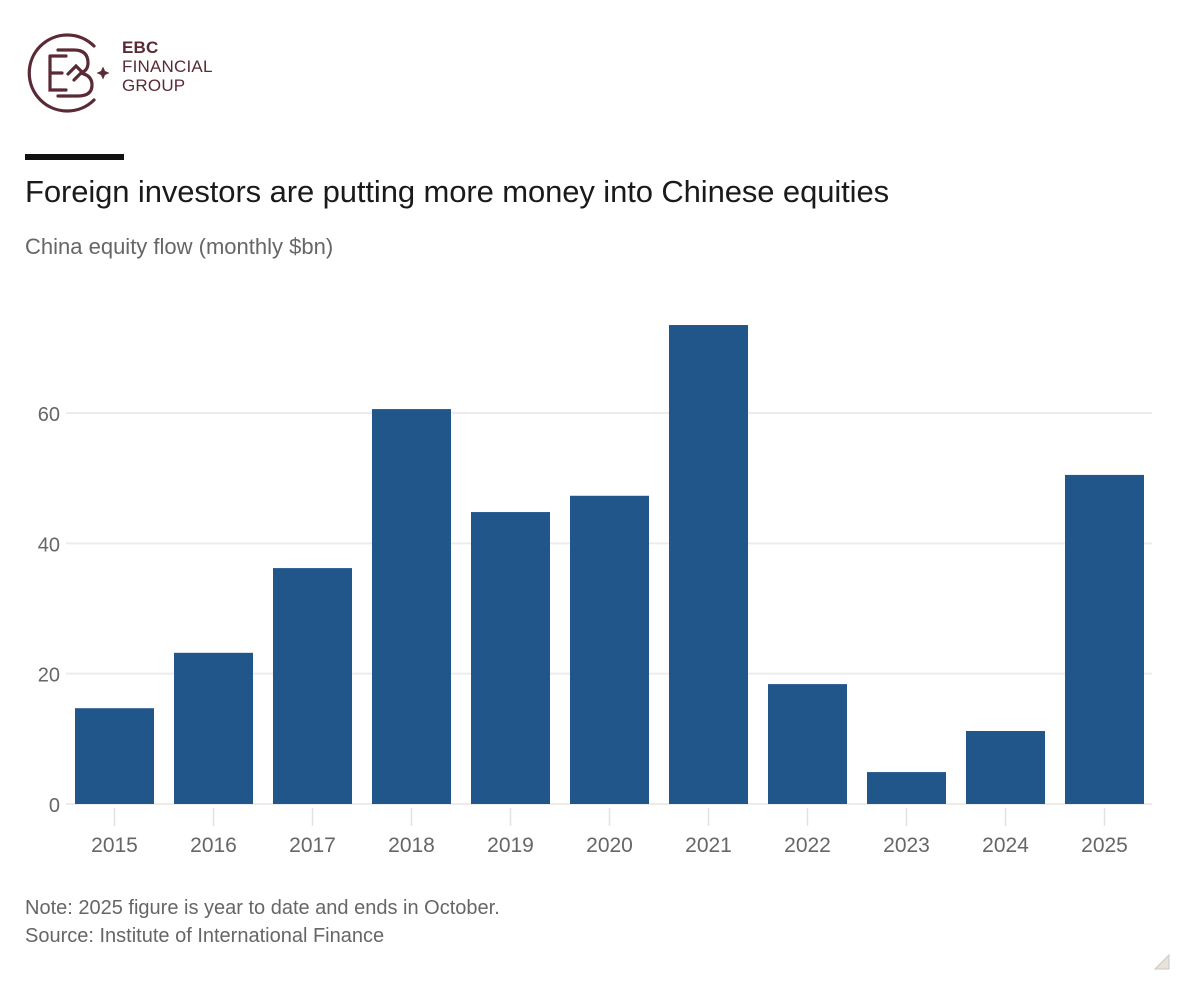 This screenshot has width=1200, height=994. What do you see at coordinates (510, 845) in the screenshot?
I see `x-tick-label: 2019` at bounding box center [510, 845].